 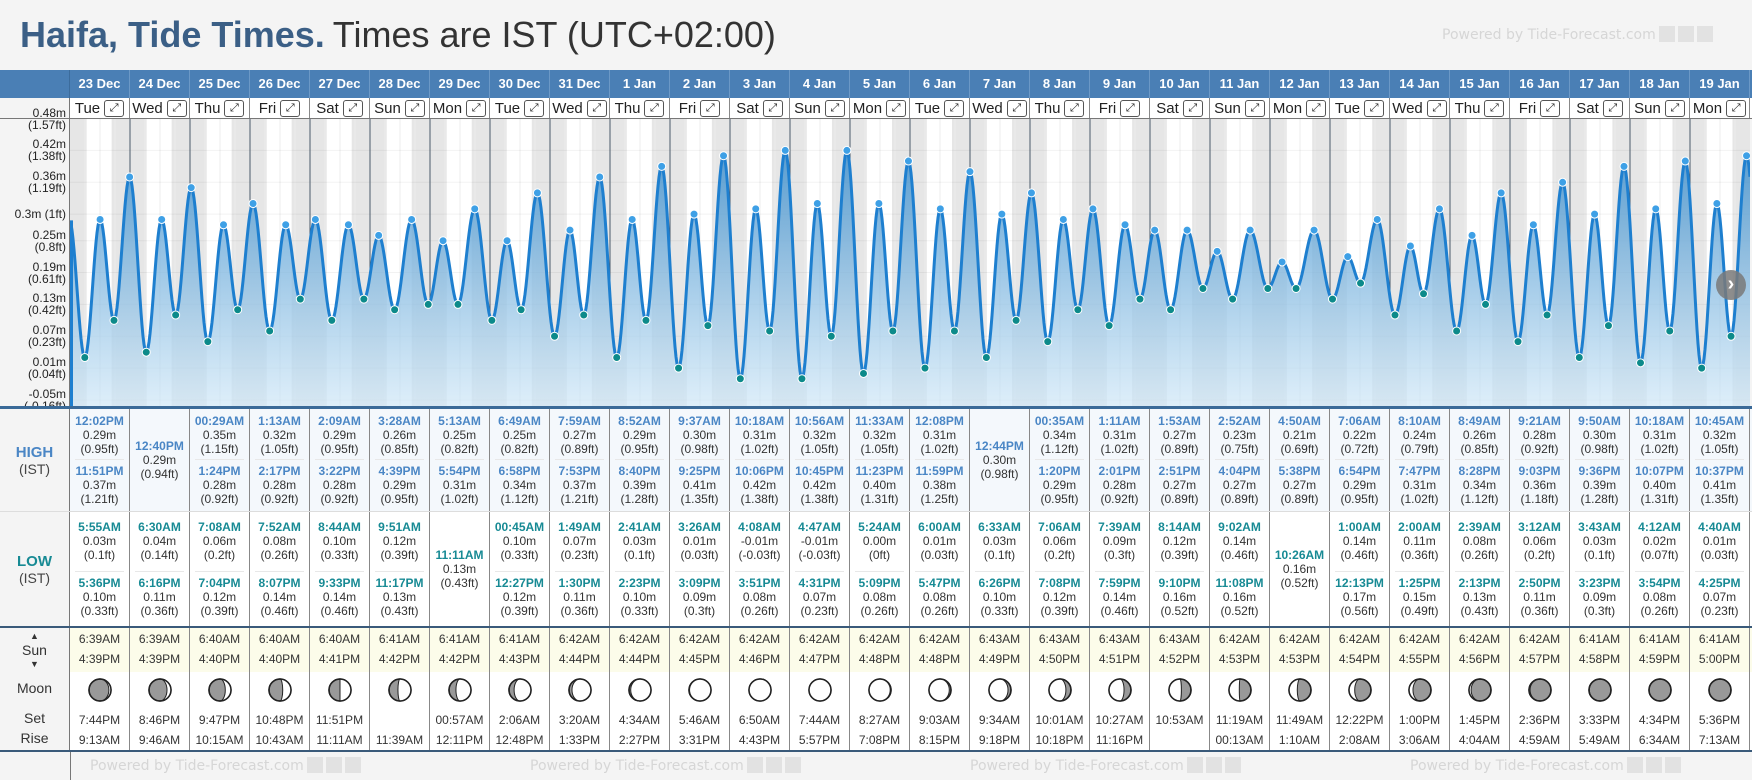 What do you see at coordinates (279, 597) in the screenshot?
I see `tide-height-m: 0.14m` at bounding box center [279, 597].